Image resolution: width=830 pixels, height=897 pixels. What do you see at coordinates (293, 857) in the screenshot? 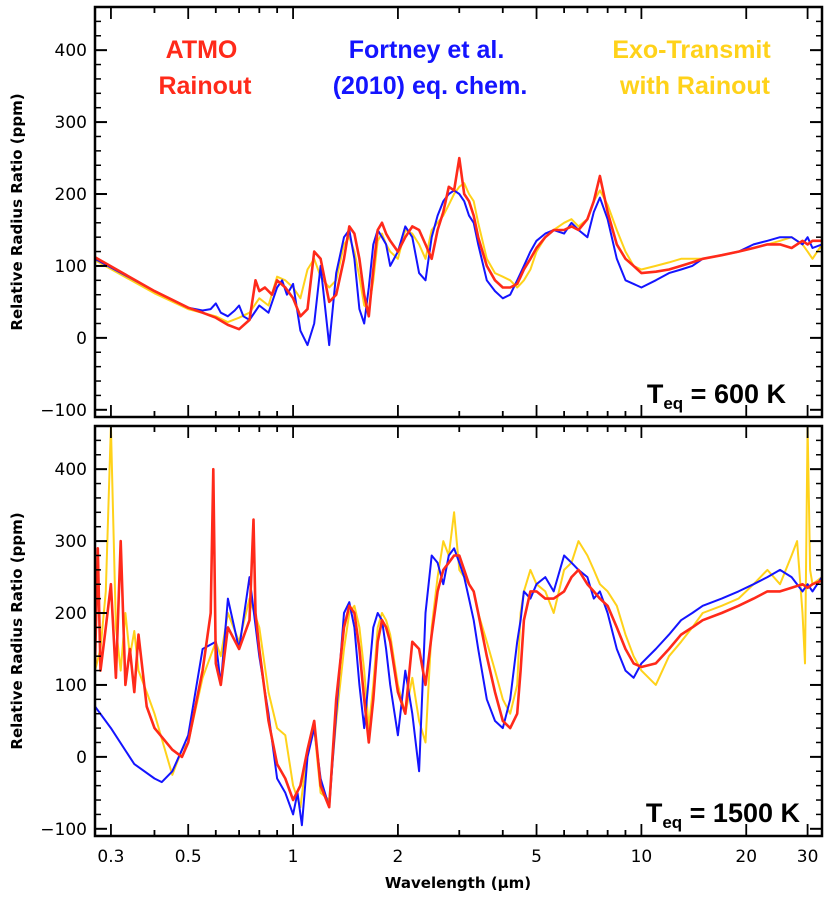
I see `x-tick-label: 1` at bounding box center [293, 857].